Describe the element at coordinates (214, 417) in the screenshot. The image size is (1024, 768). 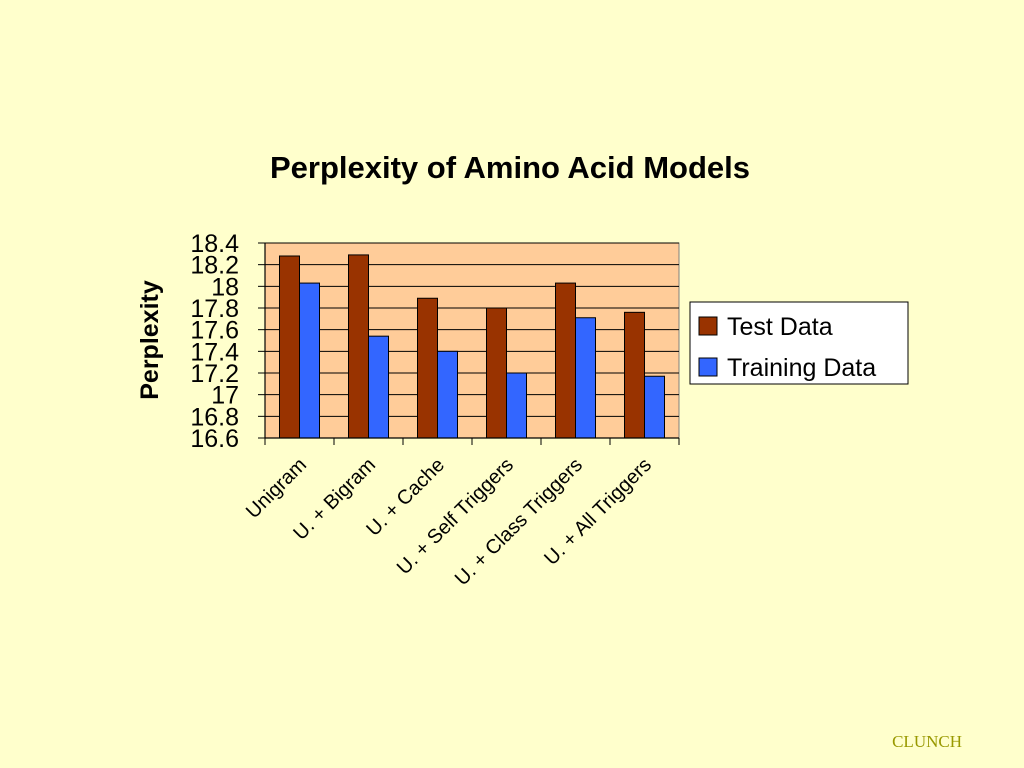
I see `y-tick-label: 16.8` at that location.